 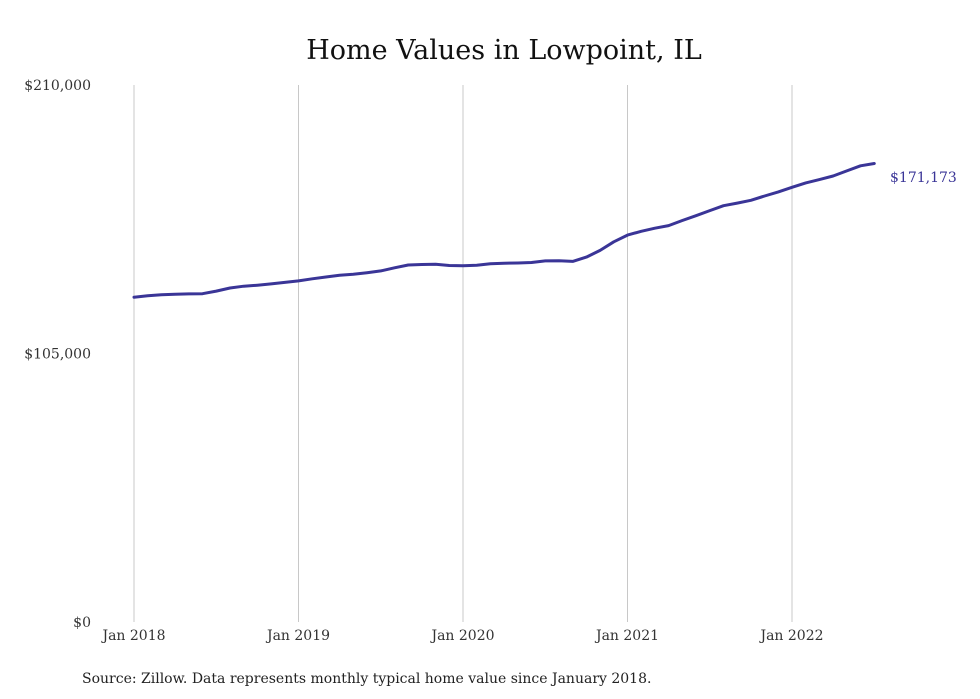 What do you see at coordinates (57, 86) in the screenshot?
I see `y-tick-label: $210,000` at bounding box center [57, 86].